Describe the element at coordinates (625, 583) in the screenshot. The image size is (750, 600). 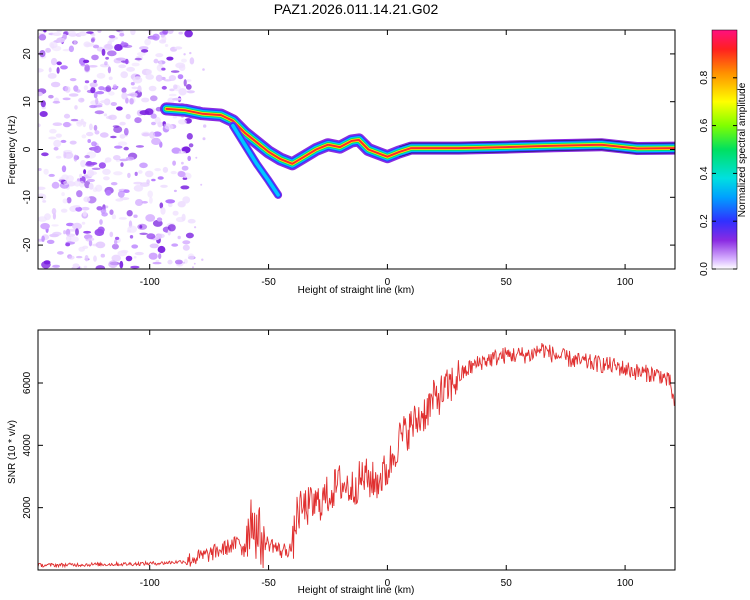
I see `x-tick-label: 100` at that location.